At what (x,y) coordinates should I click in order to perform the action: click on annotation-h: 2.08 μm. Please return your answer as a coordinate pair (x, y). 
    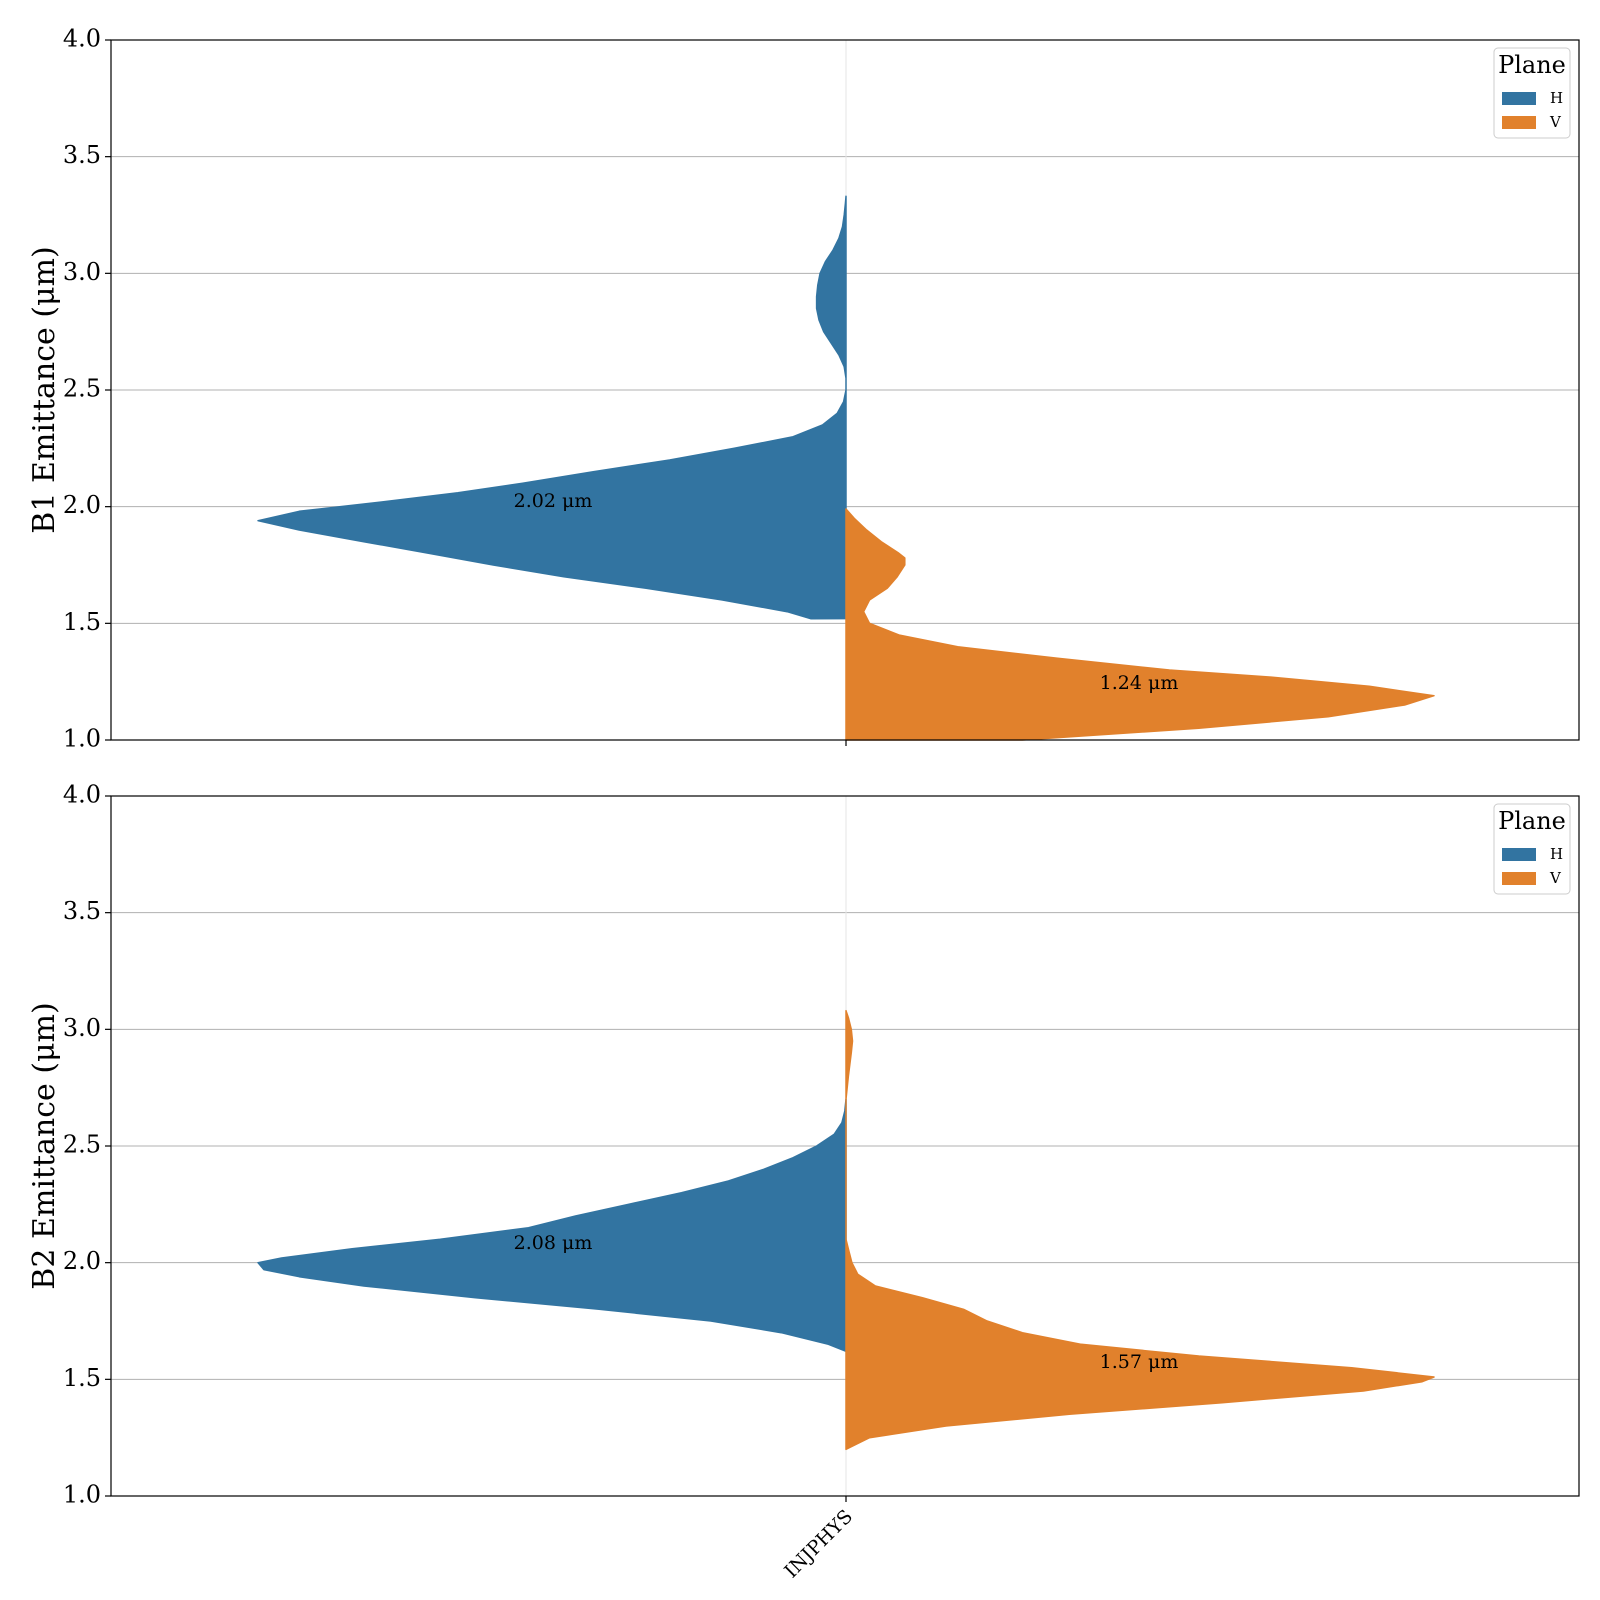
    Looking at the image, I should click on (553, 1243).